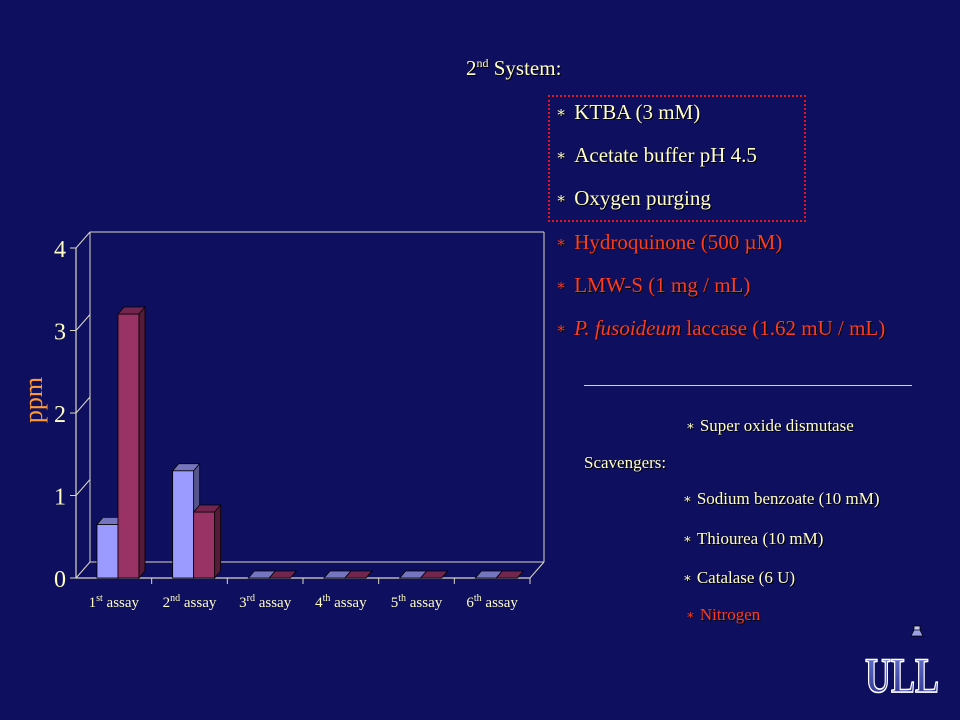 The image size is (960, 720). I want to click on scavenger-thiourea: ∗ Thiourea (10 mM), so click(753, 538).